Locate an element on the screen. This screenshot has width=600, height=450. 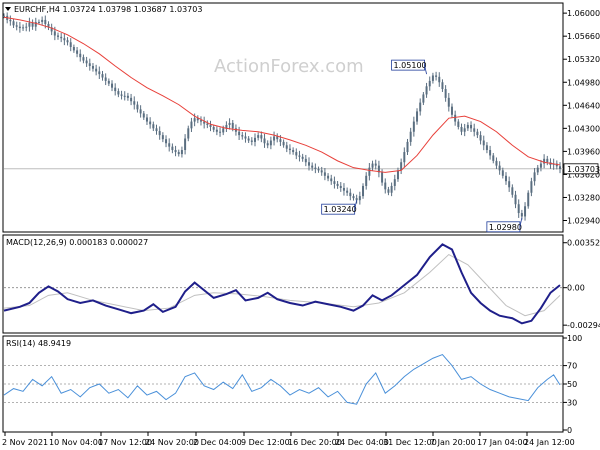
watermark: ActionForex.com is located at coordinates (289, 66).